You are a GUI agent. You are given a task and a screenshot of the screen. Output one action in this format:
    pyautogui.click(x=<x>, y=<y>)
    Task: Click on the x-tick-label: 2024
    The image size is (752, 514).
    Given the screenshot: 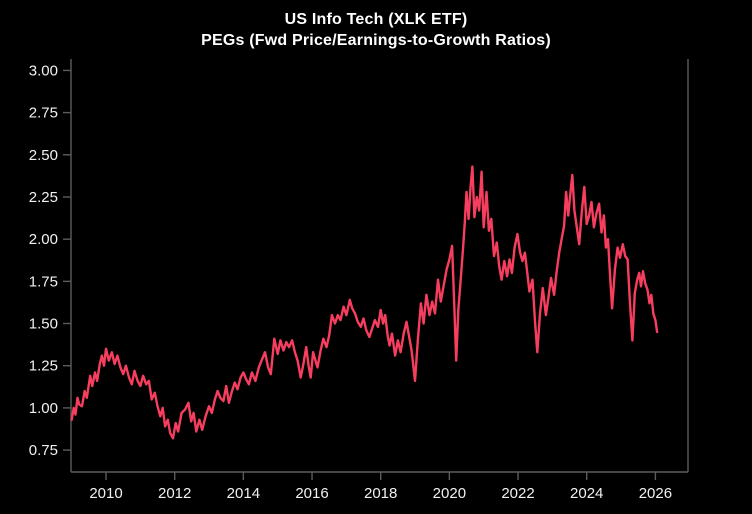 What is the action you would take?
    pyautogui.click(x=586, y=493)
    